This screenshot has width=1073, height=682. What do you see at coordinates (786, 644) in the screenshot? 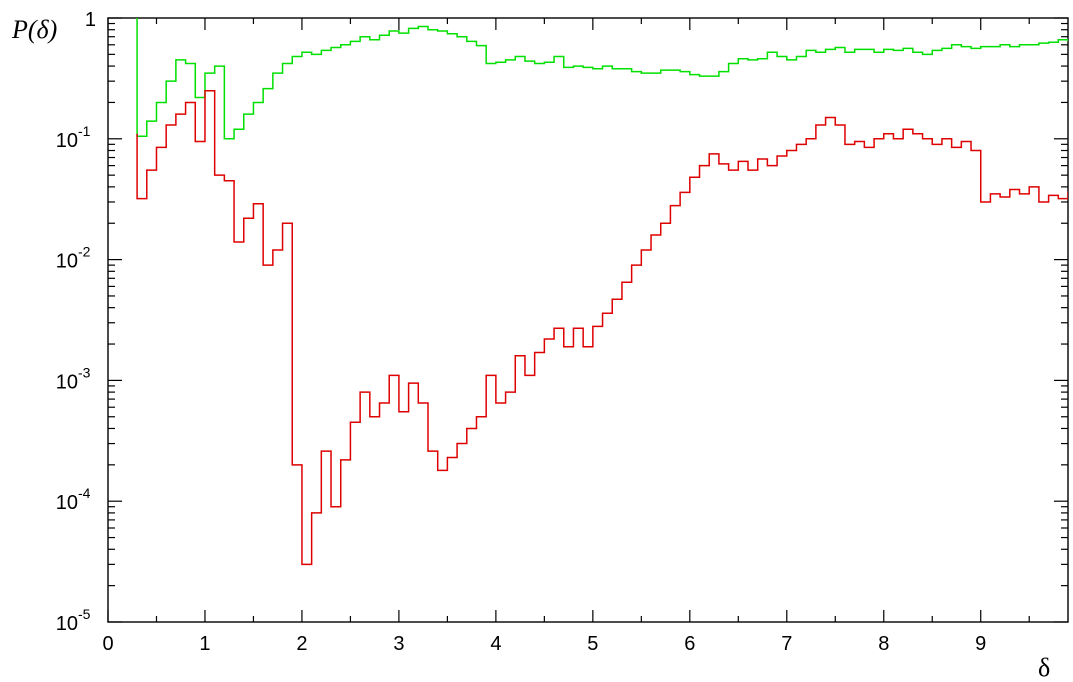
I see `x-tick-label: 7` at bounding box center [786, 644].